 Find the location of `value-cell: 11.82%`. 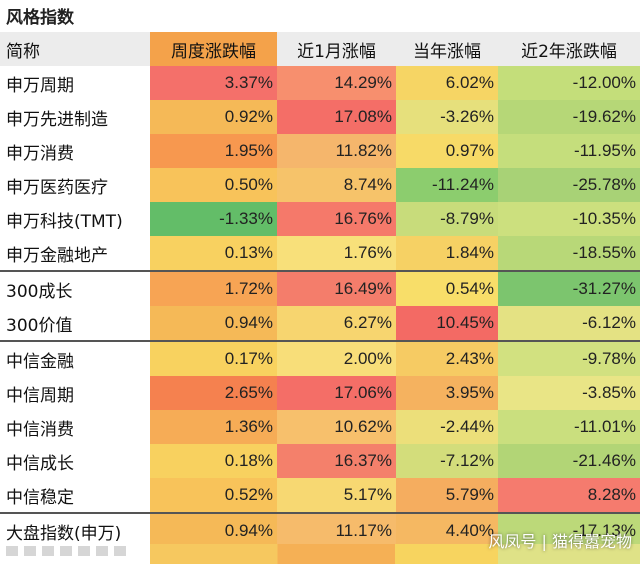

value-cell: 11.82% is located at coordinates (336, 151).